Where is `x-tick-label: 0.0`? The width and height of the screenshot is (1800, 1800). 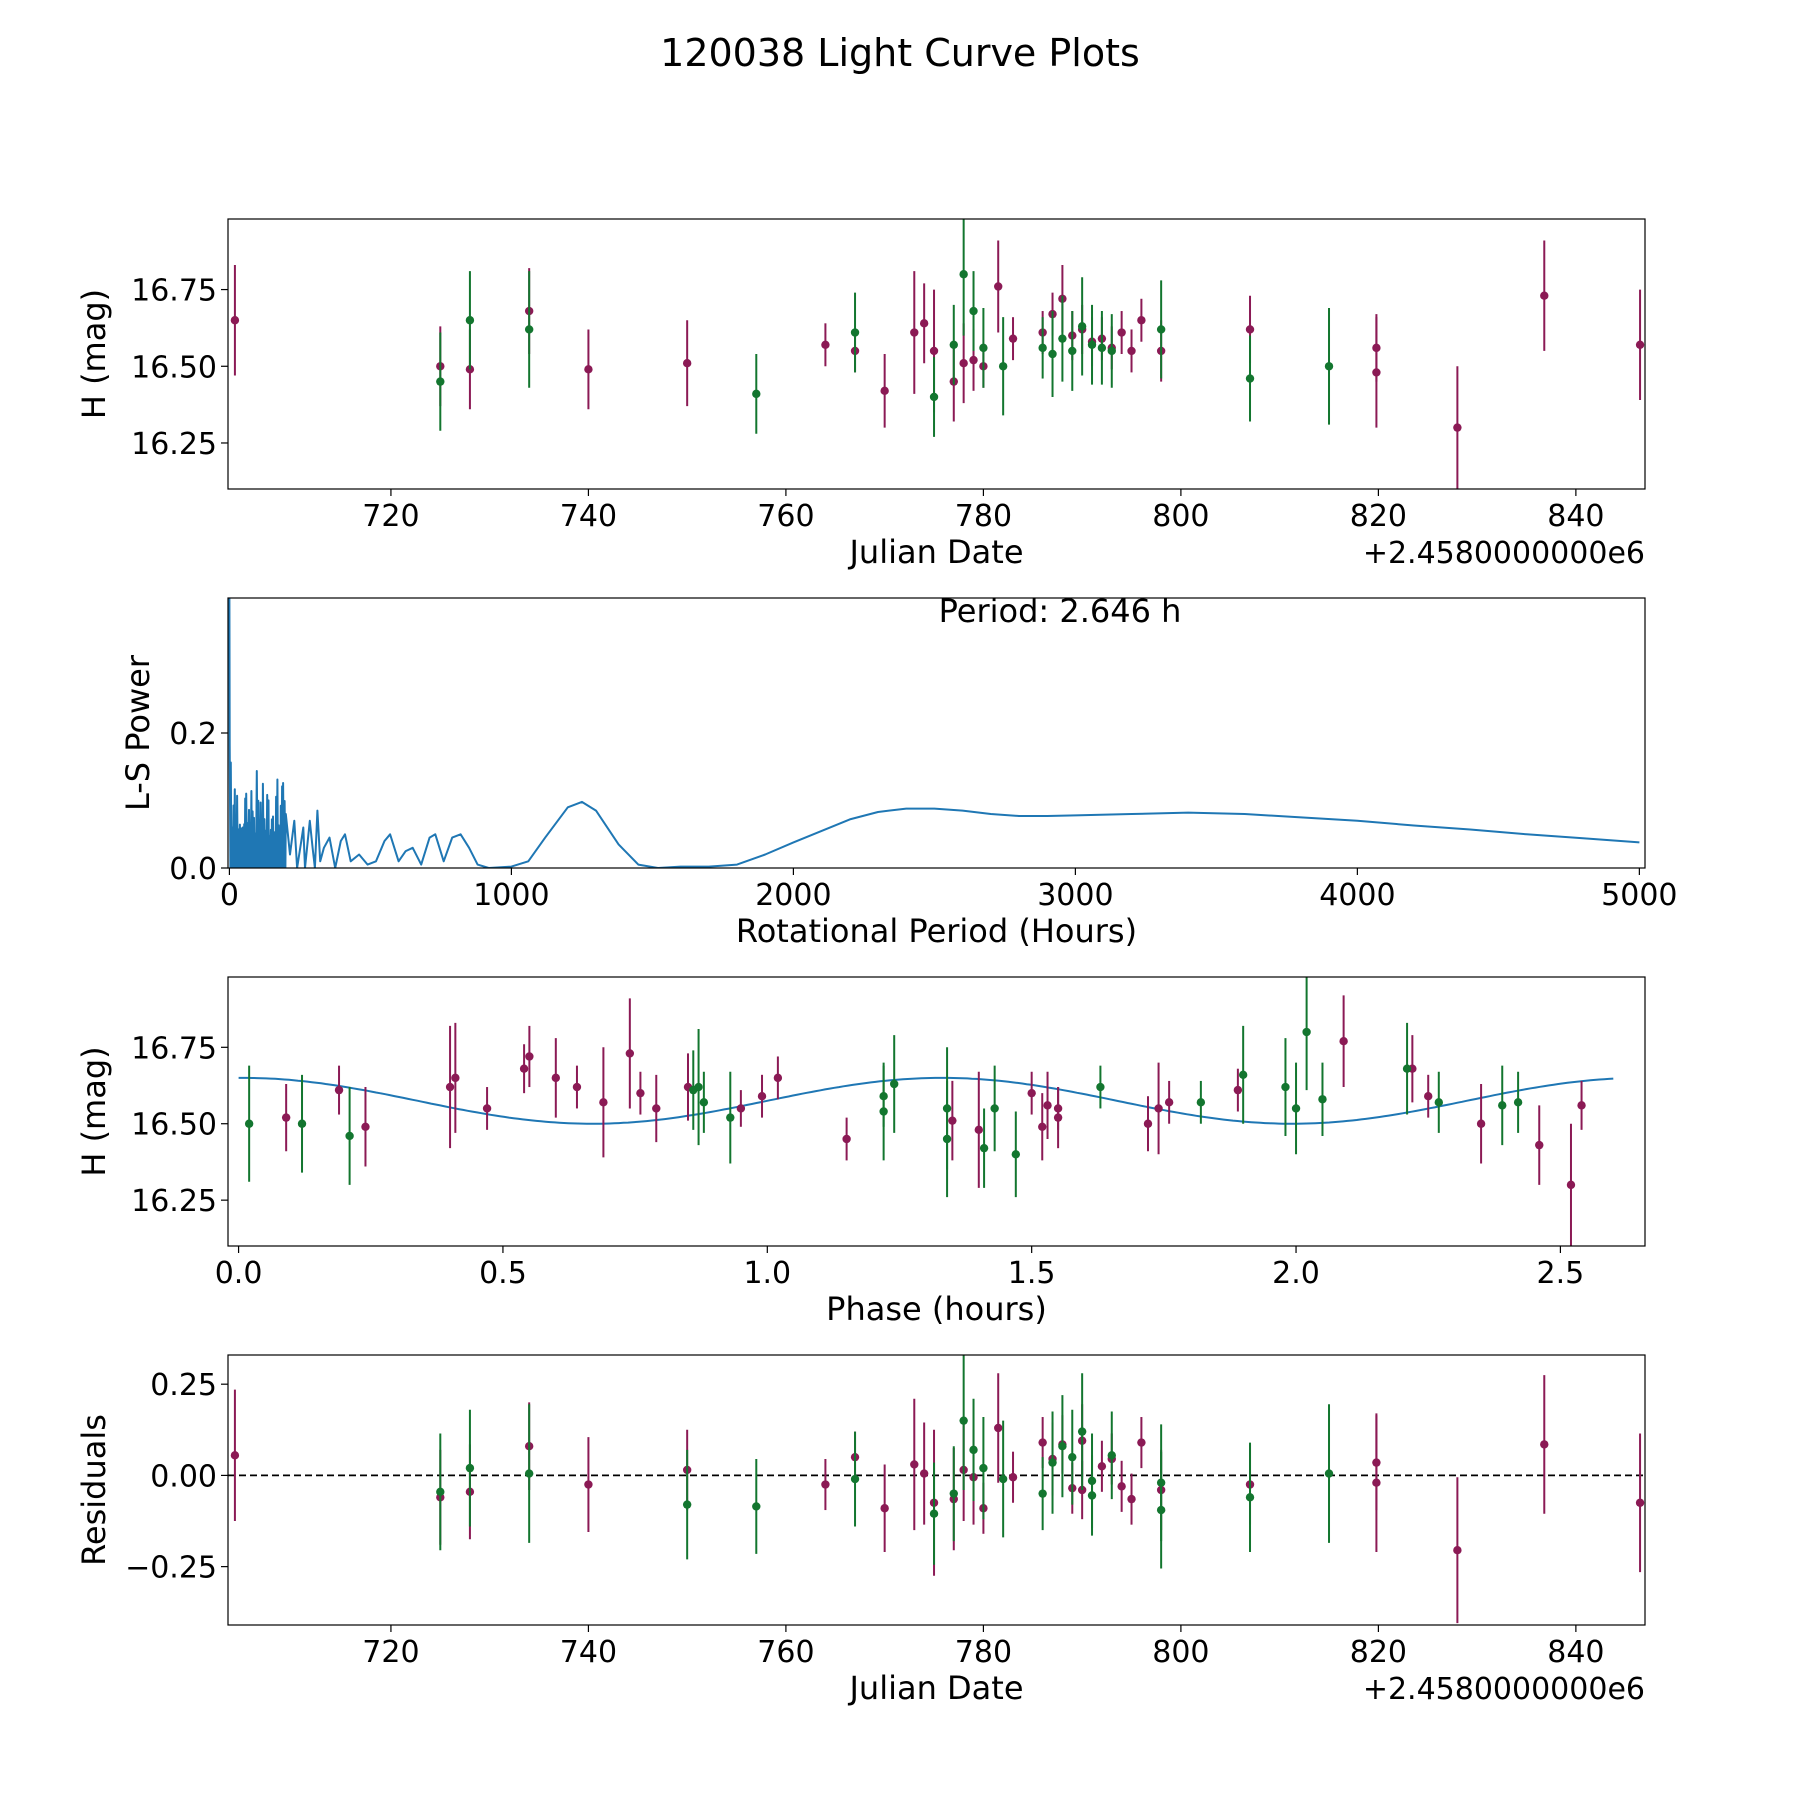
x-tick-label: 0.0 is located at coordinates (239, 1273).